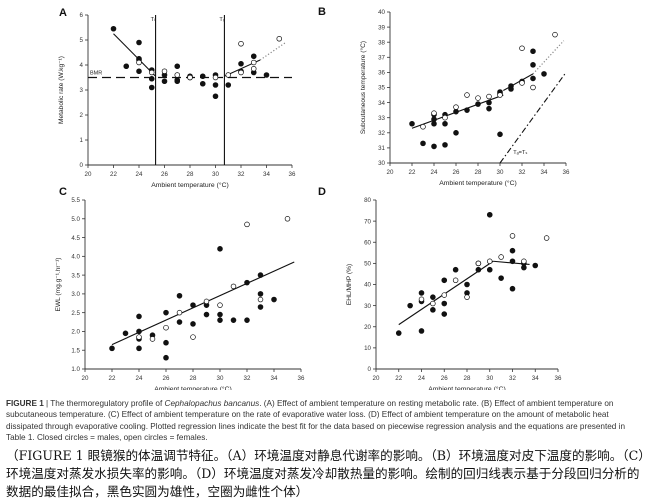 The width and height of the screenshot is (650, 502). Describe the element at coordinates (367, 221) in the screenshot. I see `y-tick-label-d: 70` at that location.